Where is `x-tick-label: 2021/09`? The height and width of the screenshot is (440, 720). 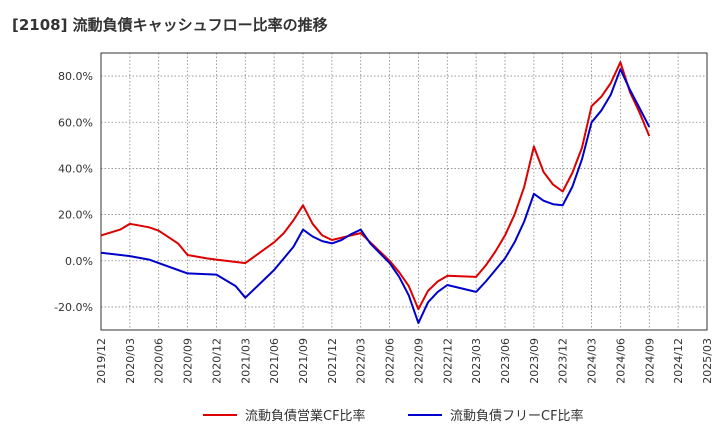
x-tick-label: 2021/09 is located at coordinates (303, 361).